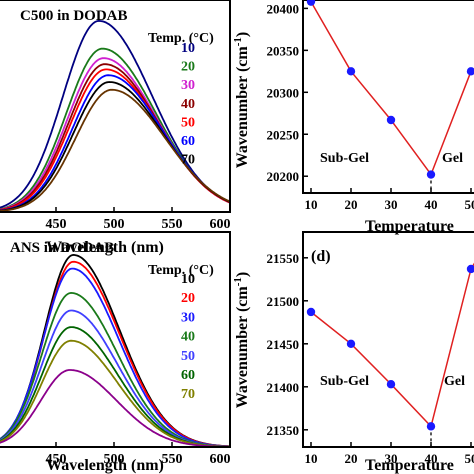 This screenshot has height=474, width=474. What do you see at coordinates (220, 224) in the screenshot?
I see `panel-a-x-tick-label: 600` at bounding box center [220, 224].